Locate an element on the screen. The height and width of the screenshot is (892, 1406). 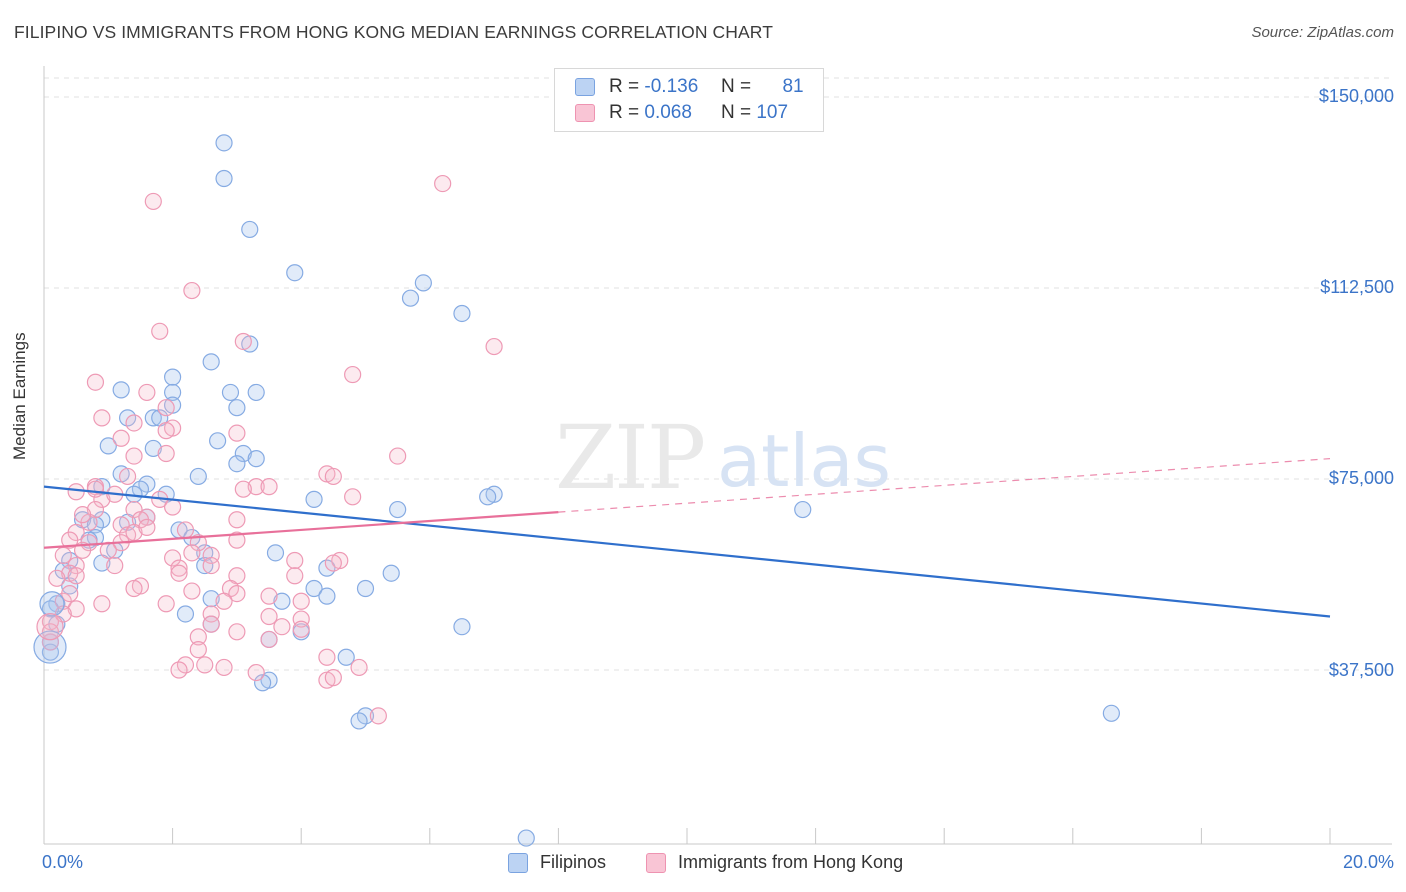
stats-row-filipinos: R = -0.136 N = 81 is located at coordinates (689, 87).